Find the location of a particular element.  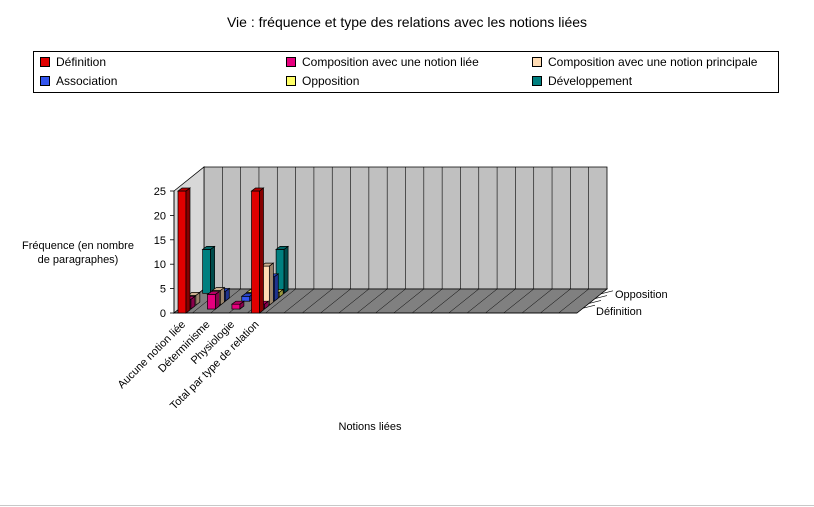

legend-item: Composition avec une notion liée is located at coordinates (382, 62).